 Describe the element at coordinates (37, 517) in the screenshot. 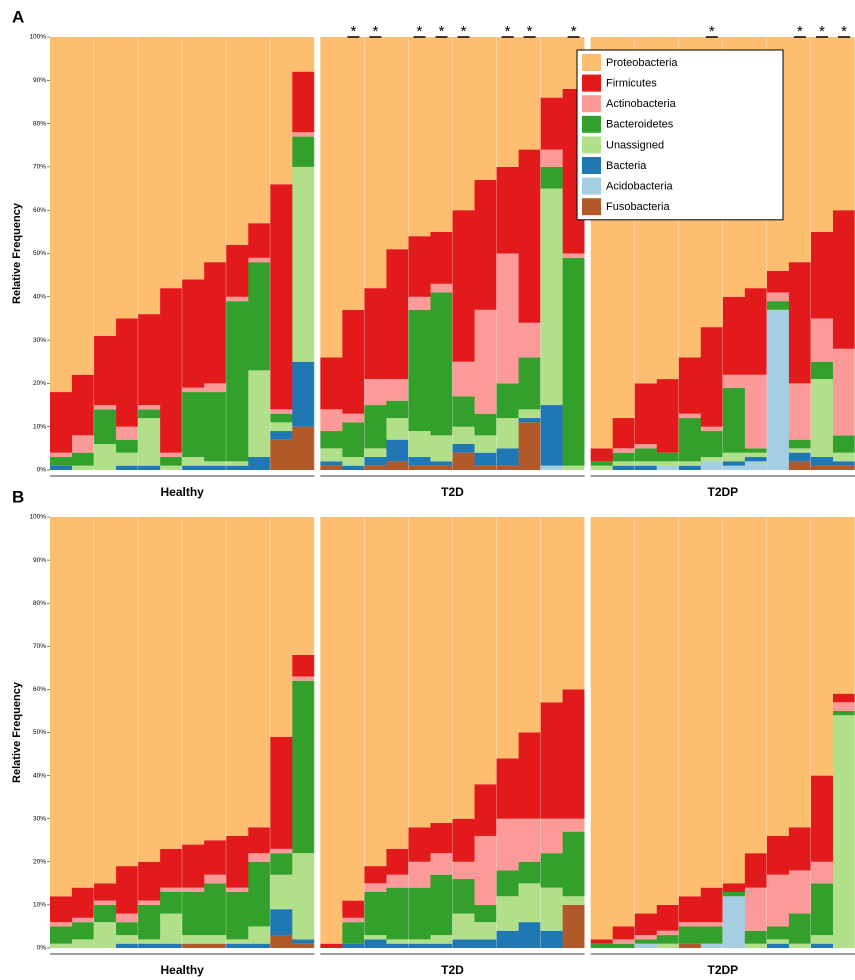

I see `y-tick-label: 100%` at that location.